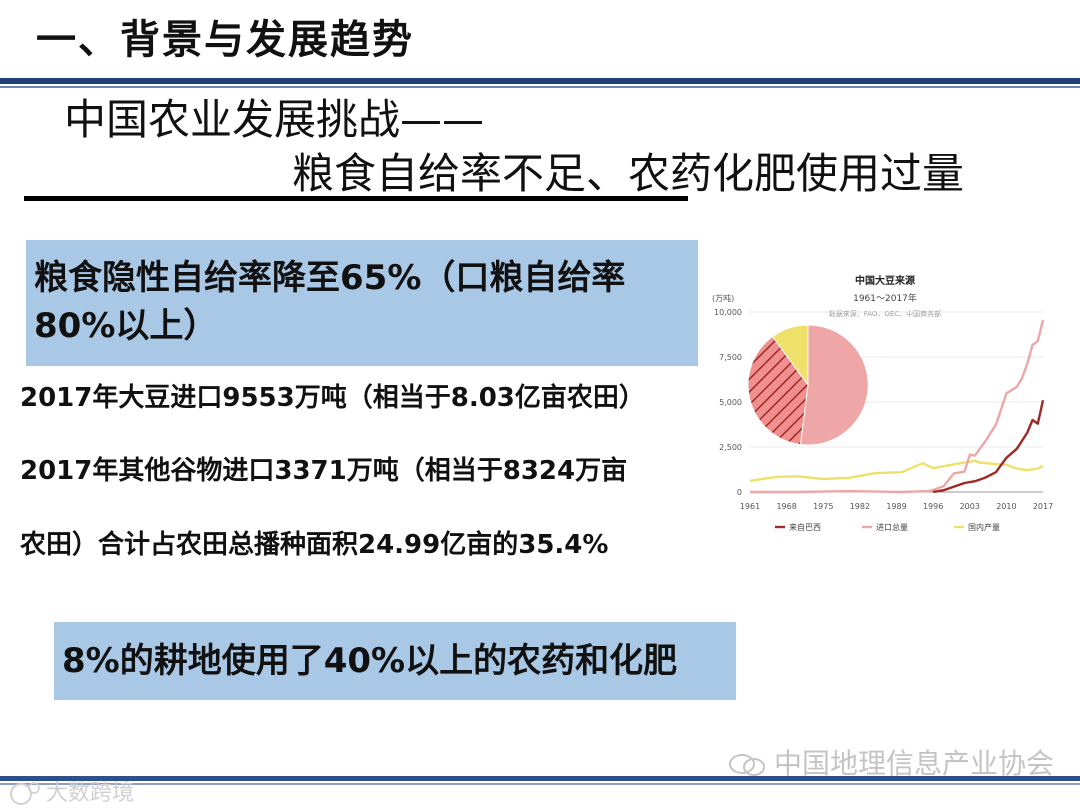 Image resolution: width=1080 pixels, height=810 pixels. What do you see at coordinates (747, 765) in the screenshot?
I see `wechat-icon` at bounding box center [747, 765].